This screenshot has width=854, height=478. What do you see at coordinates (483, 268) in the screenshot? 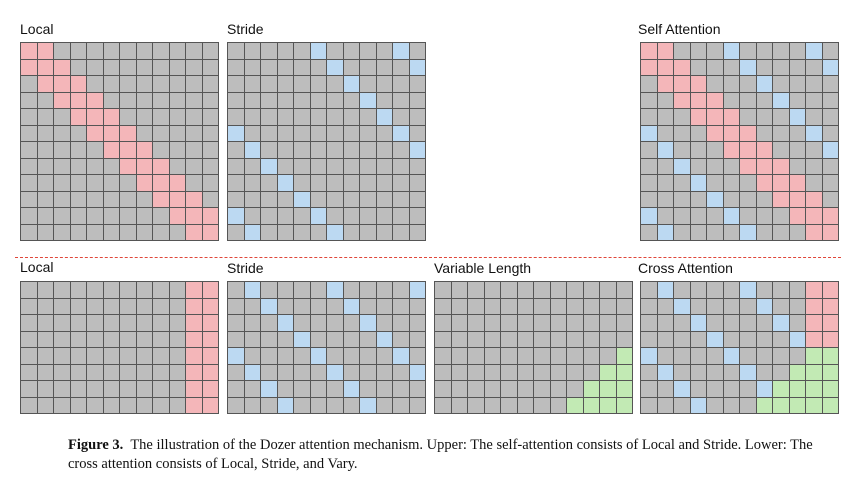
I see `lower-variable-length-label: Variable Length` at bounding box center [483, 268].